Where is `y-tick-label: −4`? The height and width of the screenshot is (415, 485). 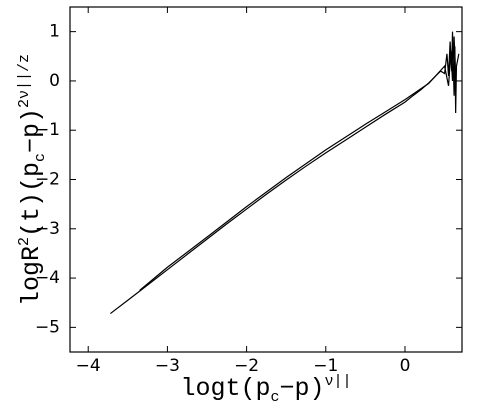
y-tick-label: −4 is located at coordinates (47, 278).